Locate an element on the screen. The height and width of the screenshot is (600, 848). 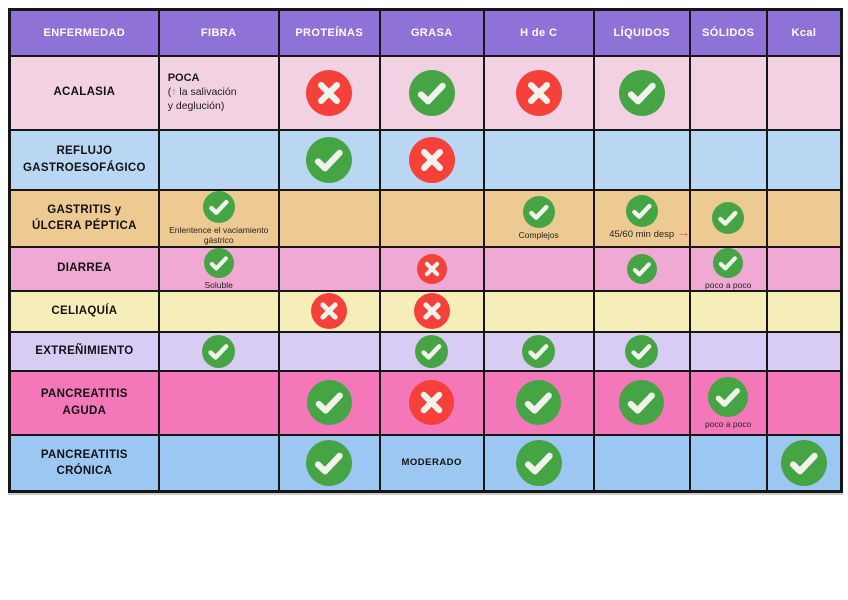
disease-cell-reflujo-gastroesofagico: REFLUJO GASTROESOFÁGICO is located at coordinates (84, 159).